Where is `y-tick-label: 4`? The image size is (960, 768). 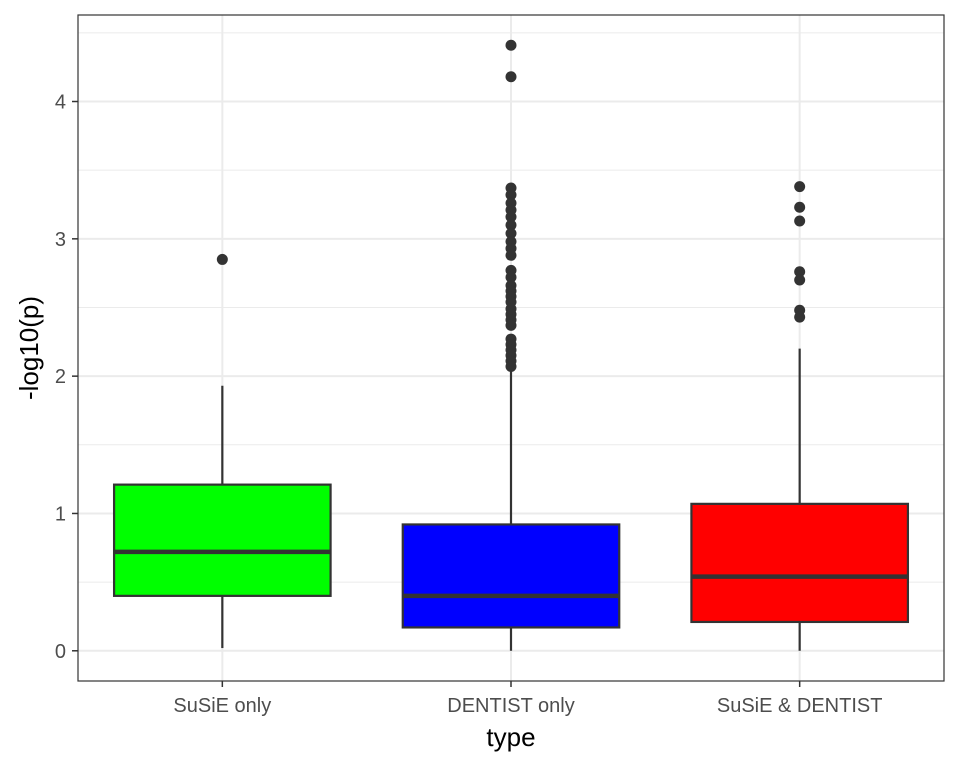
y-tick-label: 4 is located at coordinates (60, 103).